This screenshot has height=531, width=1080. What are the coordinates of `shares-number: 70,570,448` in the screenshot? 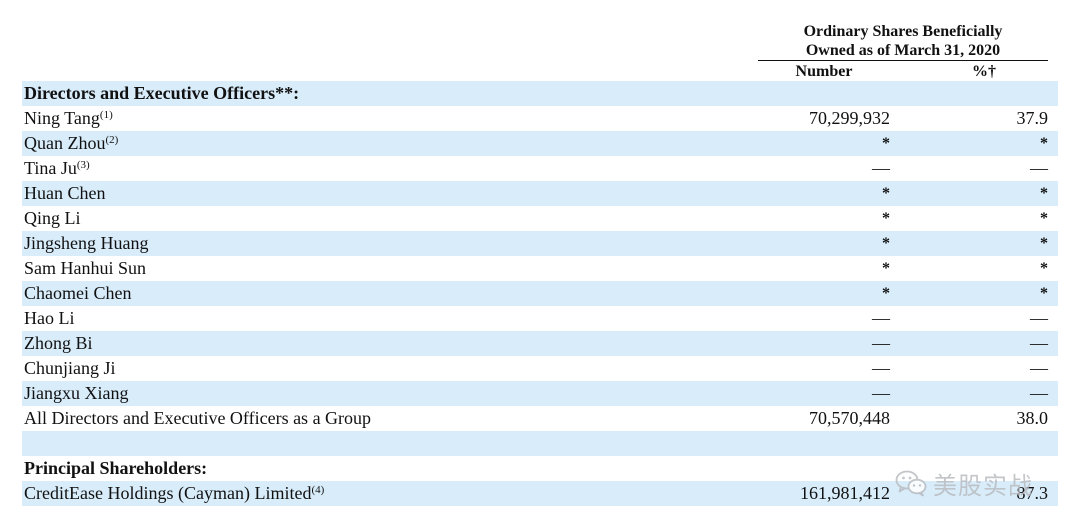 It's located at (849, 418).